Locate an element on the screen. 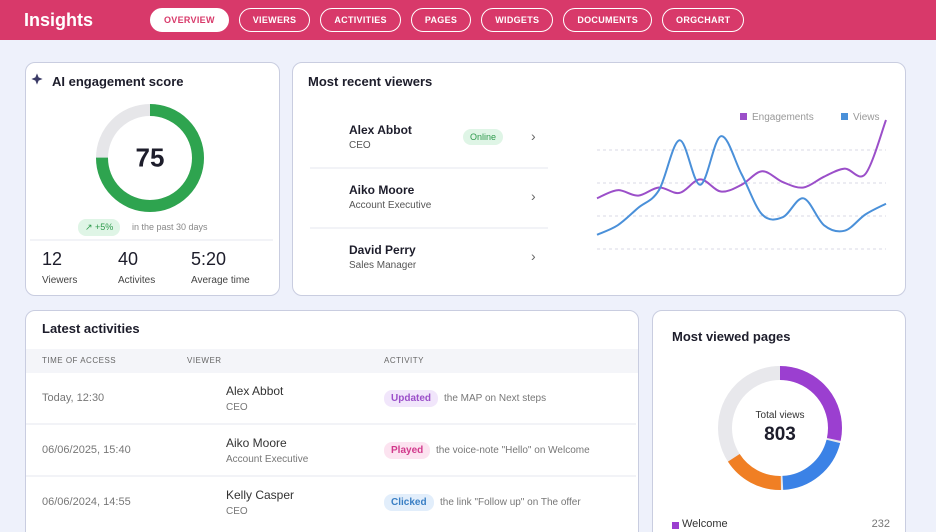 The image size is (936, 532). viewer-name: Kelly Casper is located at coordinates (260, 495).